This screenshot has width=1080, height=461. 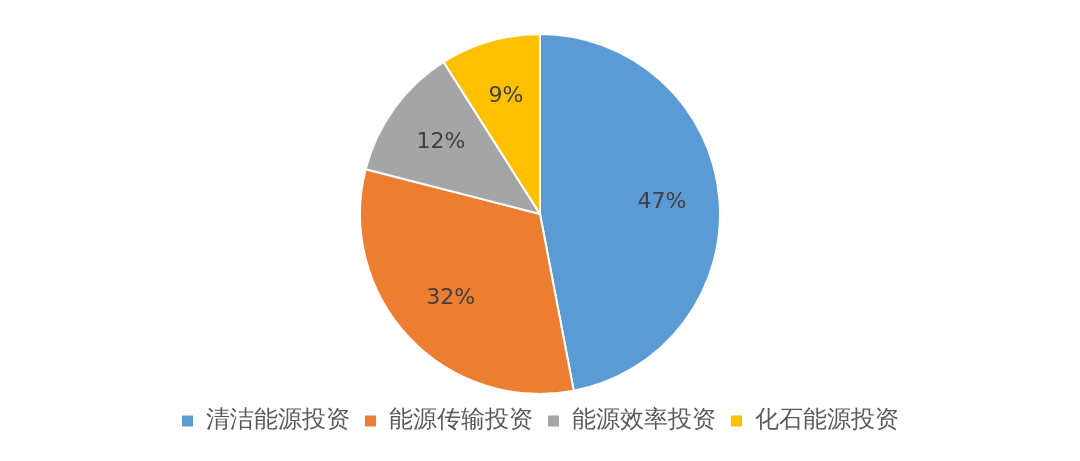 I want to click on data-label: 47%, so click(x=662, y=201).